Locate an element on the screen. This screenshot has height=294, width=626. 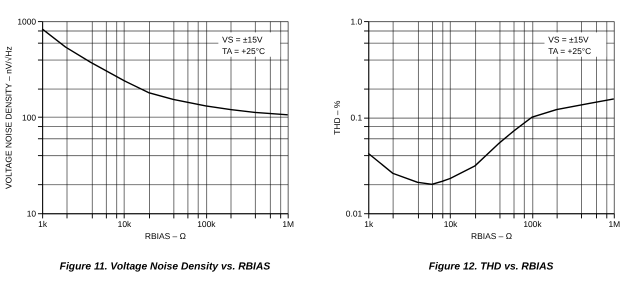
y-axis-title: VOLTAGE NOISE DENSITY – nV/√Hz is located at coordinates (9, 118).